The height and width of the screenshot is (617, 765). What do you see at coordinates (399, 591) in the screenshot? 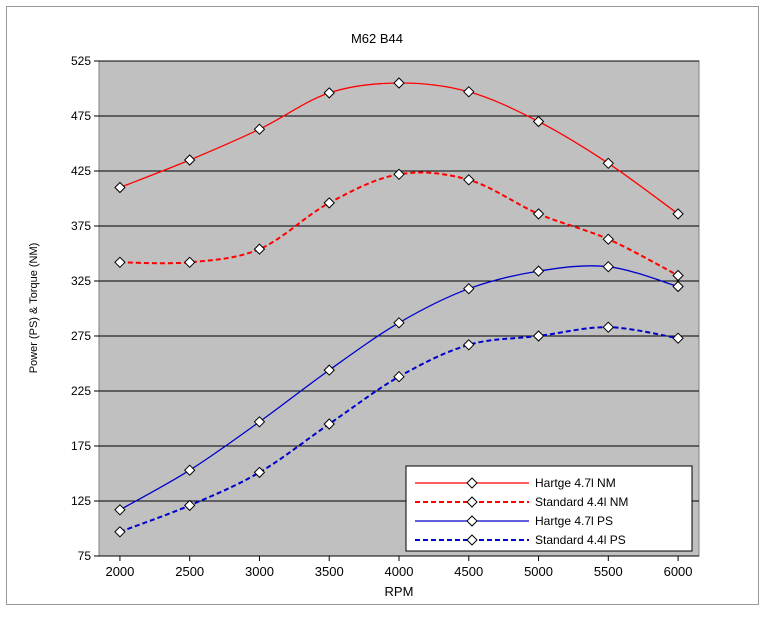
I see `x-axis-label: RPM` at bounding box center [399, 591].